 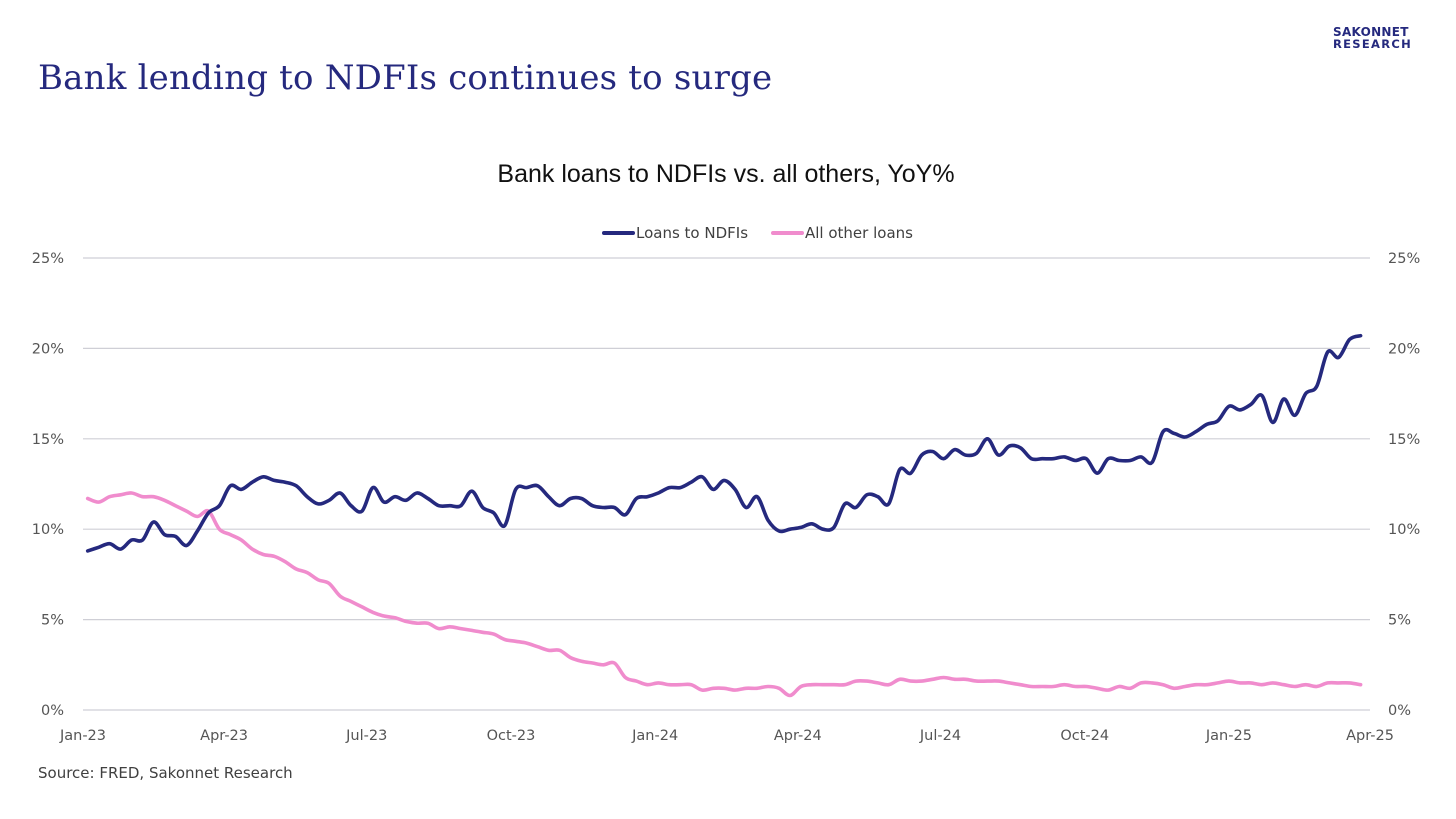 What do you see at coordinates (1371, 32) in the screenshot?
I see `logo-line-1: SAKONNET` at bounding box center [1371, 32].